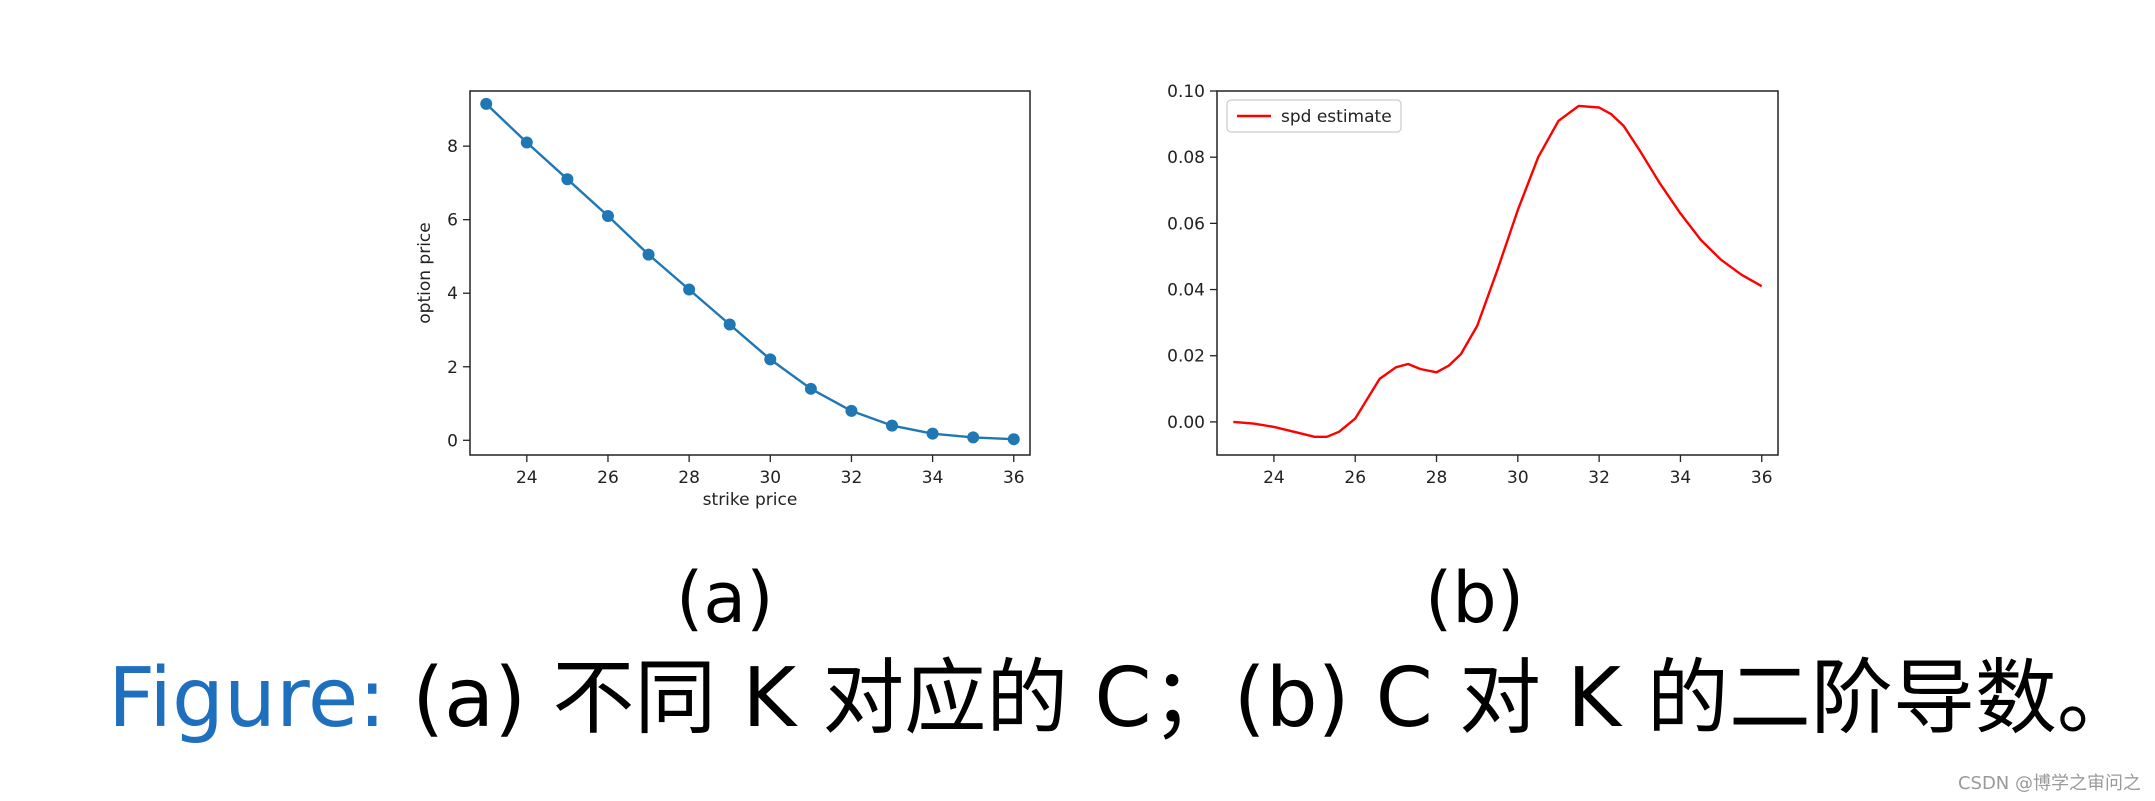  Describe the element at coordinates (1681, 478) in the screenshot. I see `x-tick-label-b: 34` at that location.